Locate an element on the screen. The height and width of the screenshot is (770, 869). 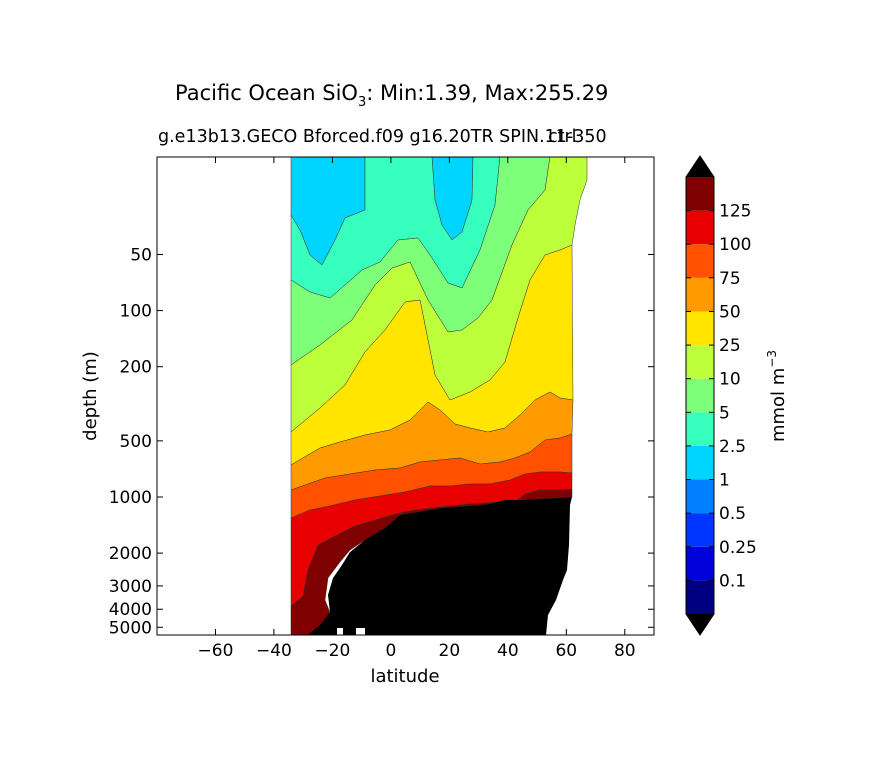
colorbar-extend-max is located at coordinates (700, 166).